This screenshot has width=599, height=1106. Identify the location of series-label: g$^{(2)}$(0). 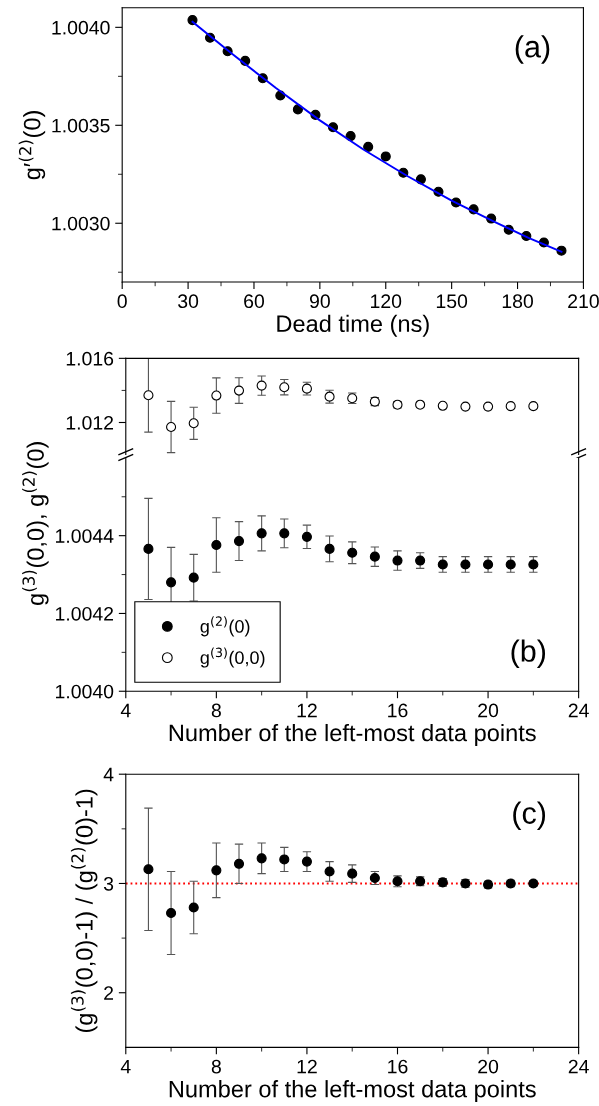
(225, 626).